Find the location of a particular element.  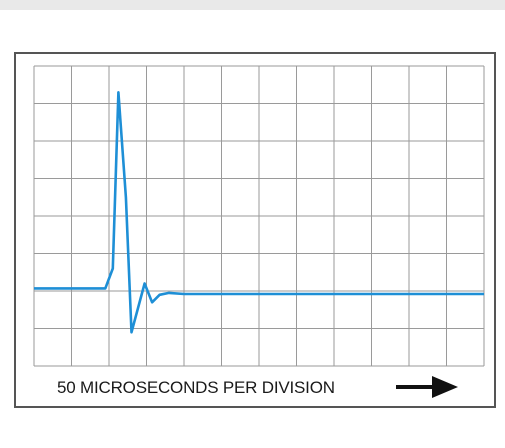

x-axis-label: 50 MICROSECONDS PER DIVISION is located at coordinates (196, 387).